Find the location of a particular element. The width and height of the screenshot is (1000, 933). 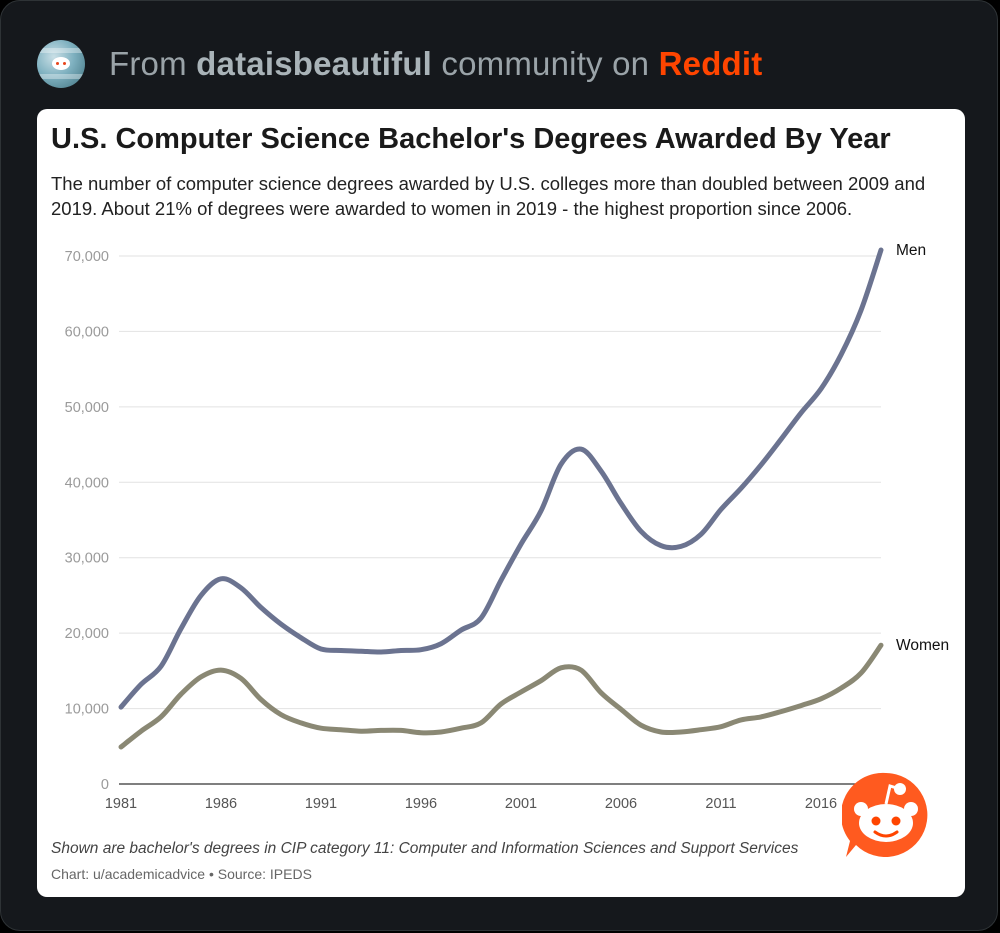

y-tick-label: 60,000 is located at coordinates (87, 332).